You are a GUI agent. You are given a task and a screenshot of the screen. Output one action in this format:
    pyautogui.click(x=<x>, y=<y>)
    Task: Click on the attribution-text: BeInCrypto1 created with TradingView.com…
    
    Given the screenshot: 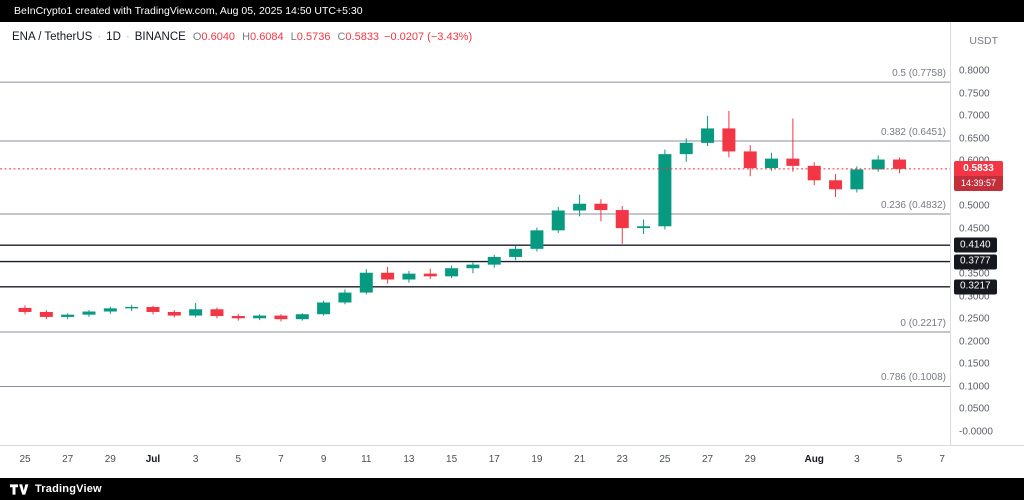 What is the action you would take?
    pyautogui.click(x=188, y=11)
    